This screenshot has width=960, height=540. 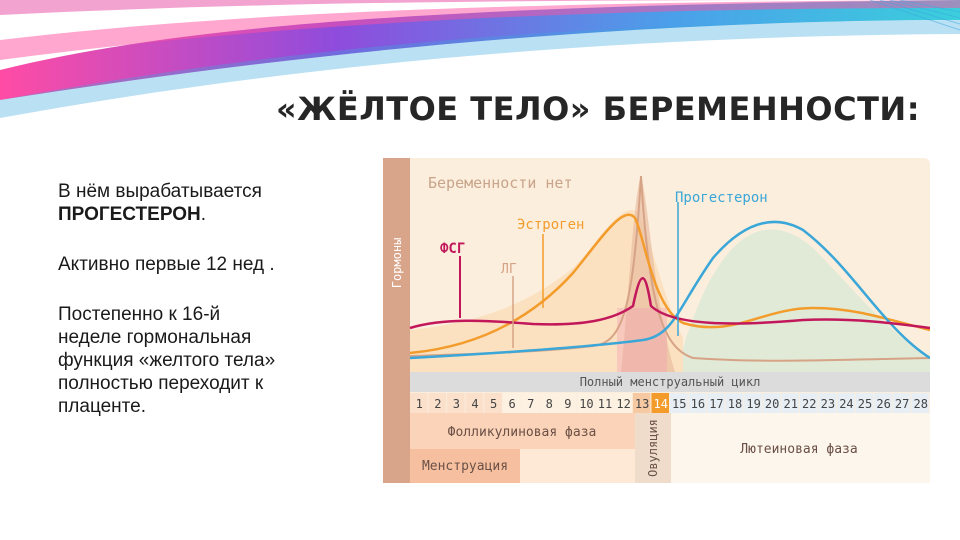 I want to click on day-number: 9, so click(x=567, y=404).